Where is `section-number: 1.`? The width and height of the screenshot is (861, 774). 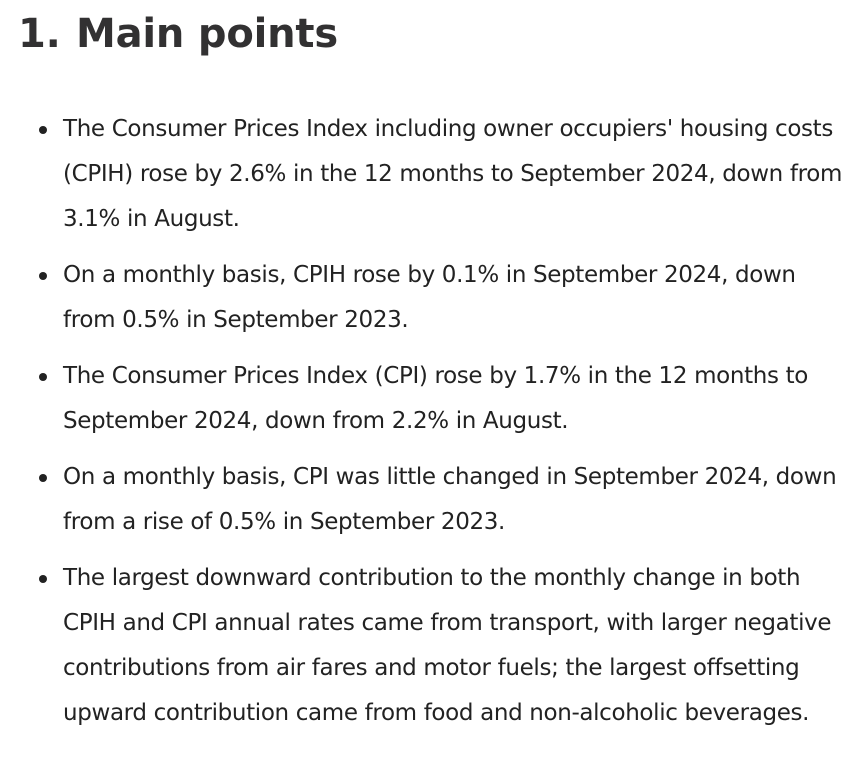
section-number: 1. is located at coordinates (39, 34).